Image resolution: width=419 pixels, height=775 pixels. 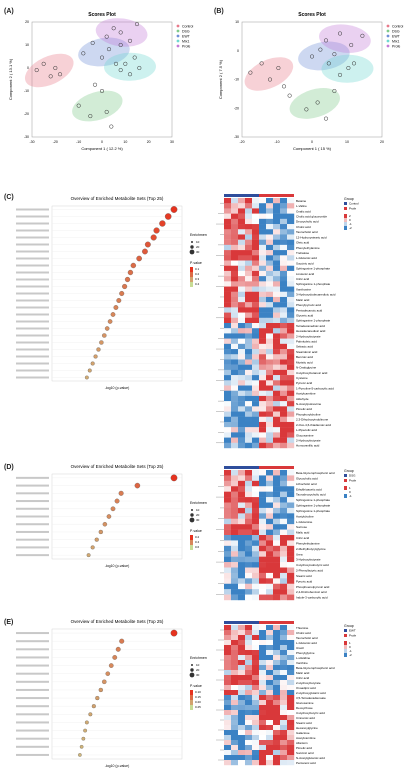 I want to click on heat-group-label: Control, so click(x=354, y=204).